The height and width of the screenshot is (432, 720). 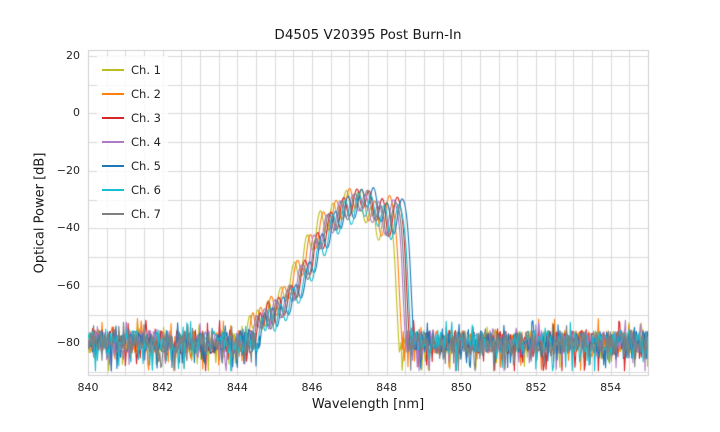 I want to click on x-tick-label: 846, so click(x=312, y=387).